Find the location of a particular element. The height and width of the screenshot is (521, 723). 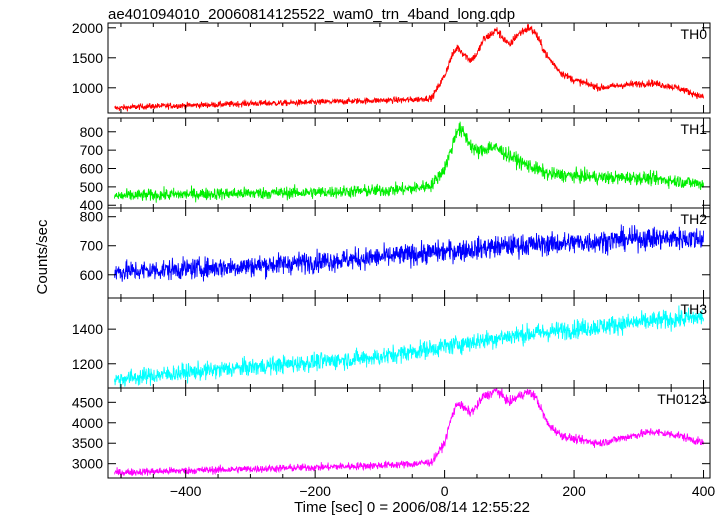

y-tick-label: 4500 is located at coordinates (87, 402).